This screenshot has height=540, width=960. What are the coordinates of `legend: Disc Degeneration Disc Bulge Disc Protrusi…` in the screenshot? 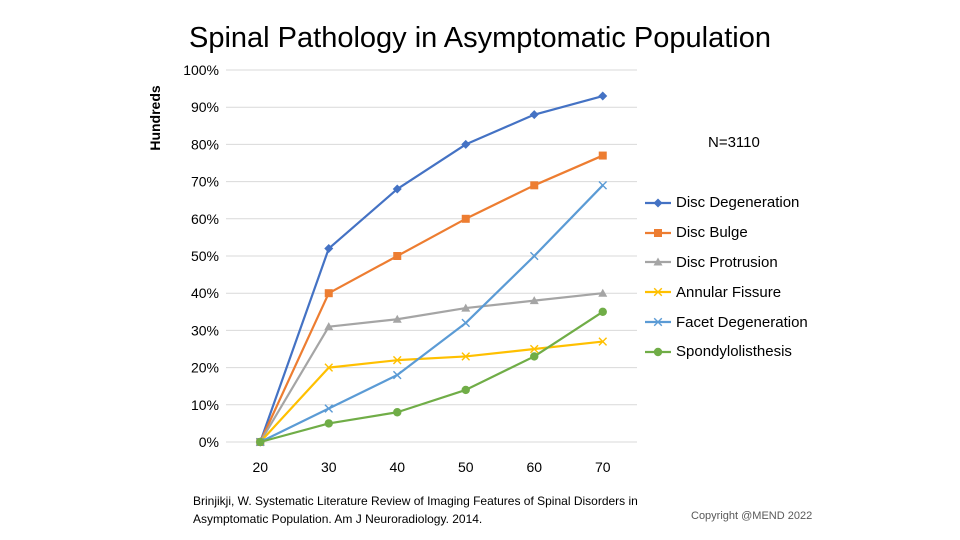 It's located at (726, 277).